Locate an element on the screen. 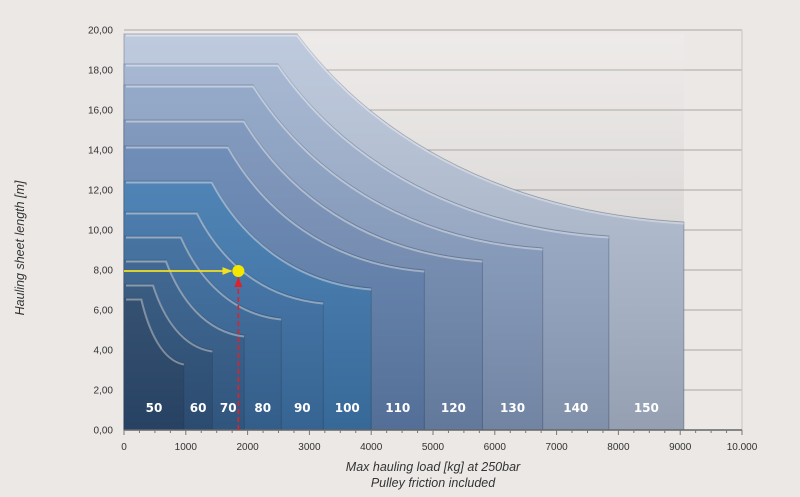 The image size is (800, 497). x-tick-label: 4000 is located at coordinates (371, 447).